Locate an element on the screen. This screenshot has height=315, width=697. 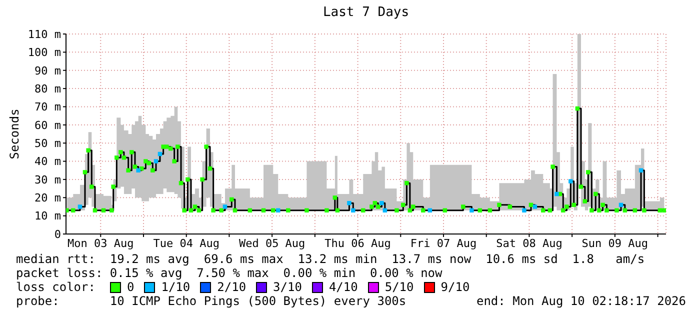
x-tick-label: Sat 08 Aug is located at coordinates (529, 243).